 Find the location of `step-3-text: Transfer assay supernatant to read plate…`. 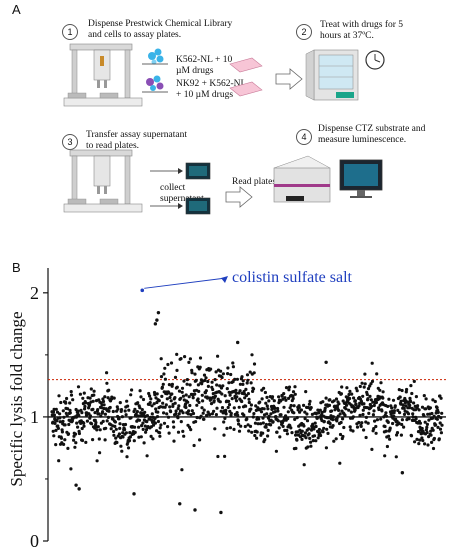

step-3-text: Transfer assay supernatant to read plate… is located at coordinates (136, 140).